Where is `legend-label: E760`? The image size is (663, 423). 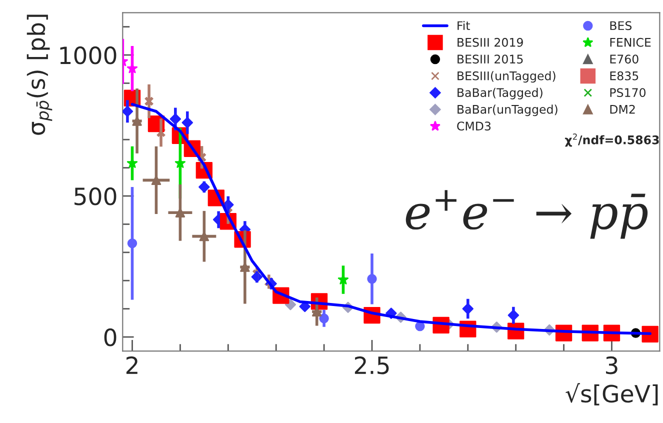 legend-label: E760 is located at coordinates (624, 59).